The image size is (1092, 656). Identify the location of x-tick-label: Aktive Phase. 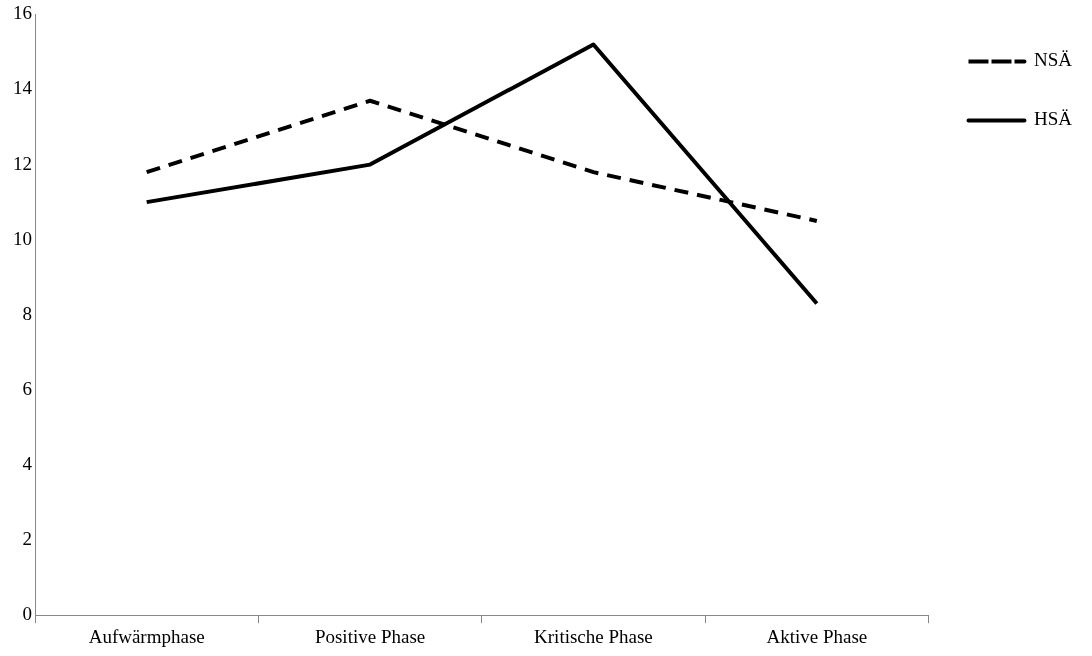
(817, 636).